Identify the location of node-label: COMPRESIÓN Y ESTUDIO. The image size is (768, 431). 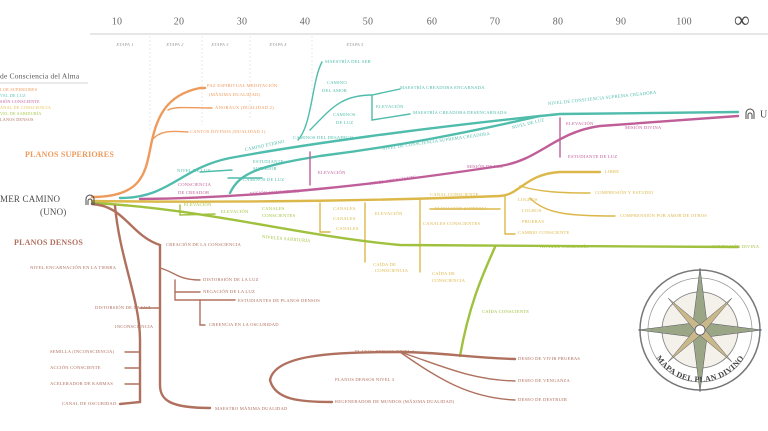
(624, 192).